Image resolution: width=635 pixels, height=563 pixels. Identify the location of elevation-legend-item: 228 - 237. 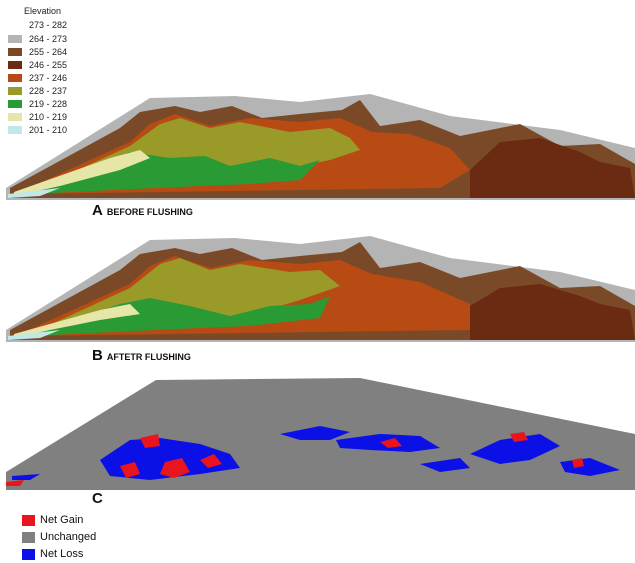
(38, 90).